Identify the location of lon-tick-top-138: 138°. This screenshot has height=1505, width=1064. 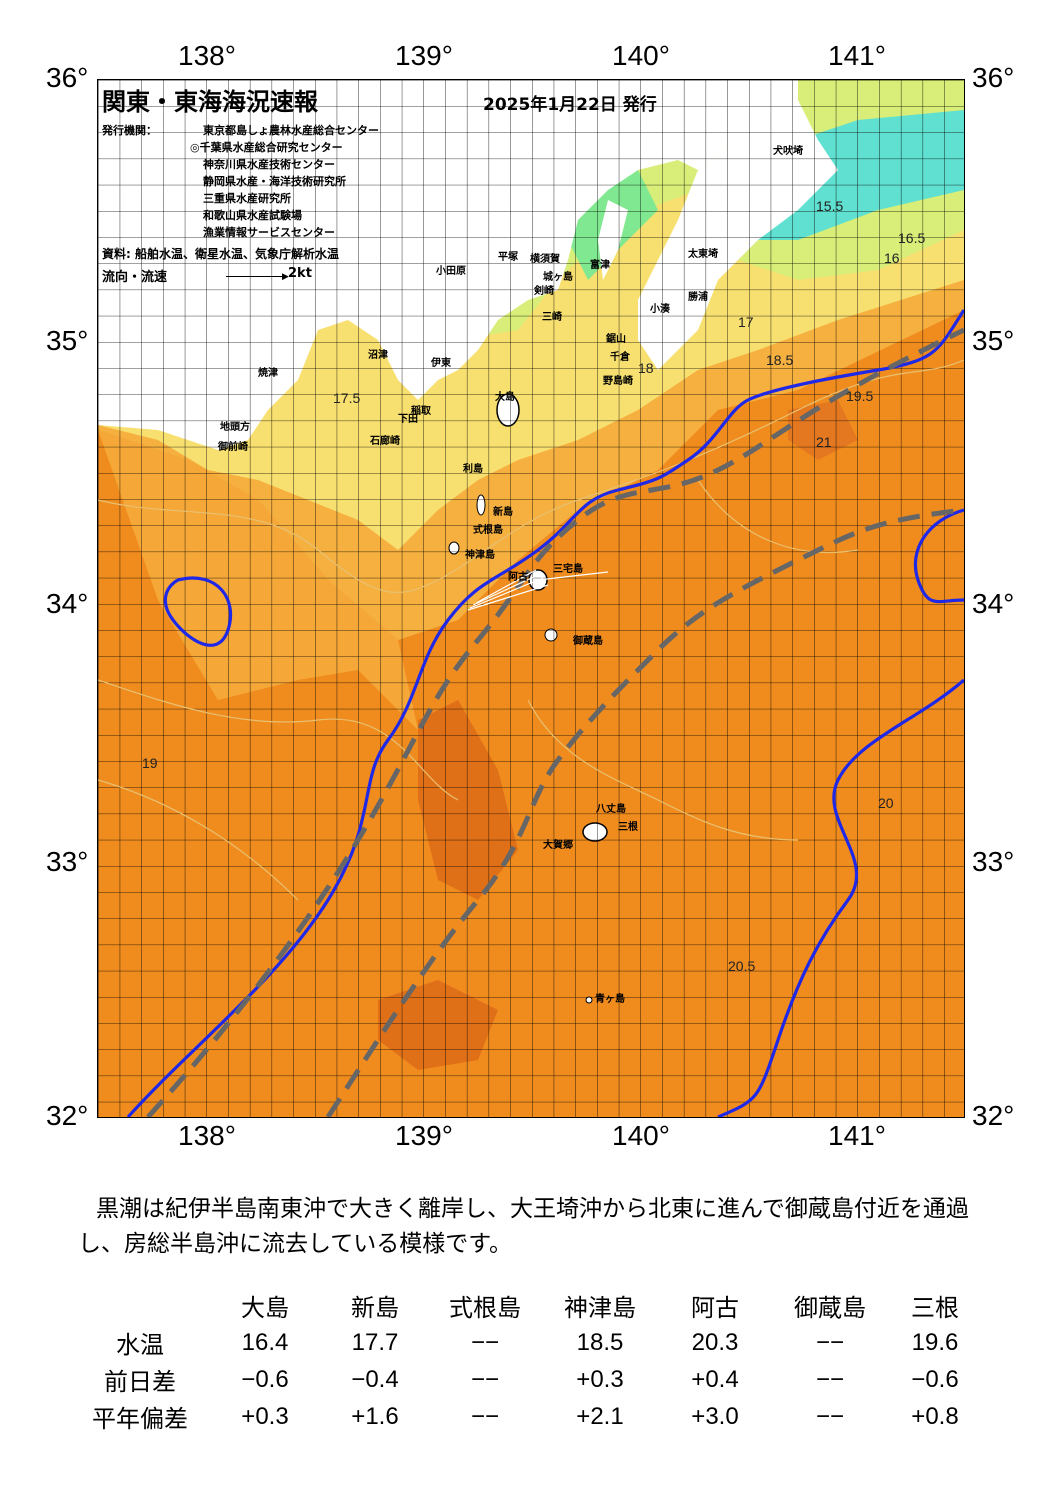
(207, 55).